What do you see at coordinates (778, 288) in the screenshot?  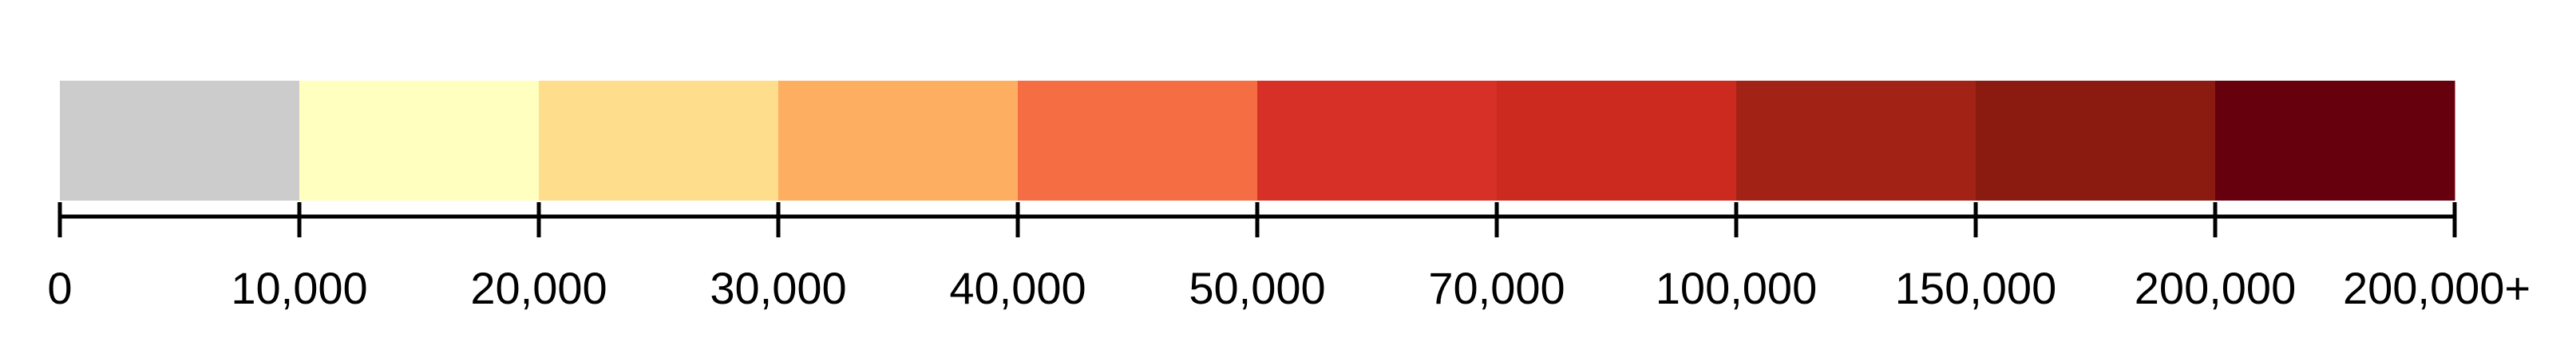 I see `tick-label-3: 30,000` at bounding box center [778, 288].